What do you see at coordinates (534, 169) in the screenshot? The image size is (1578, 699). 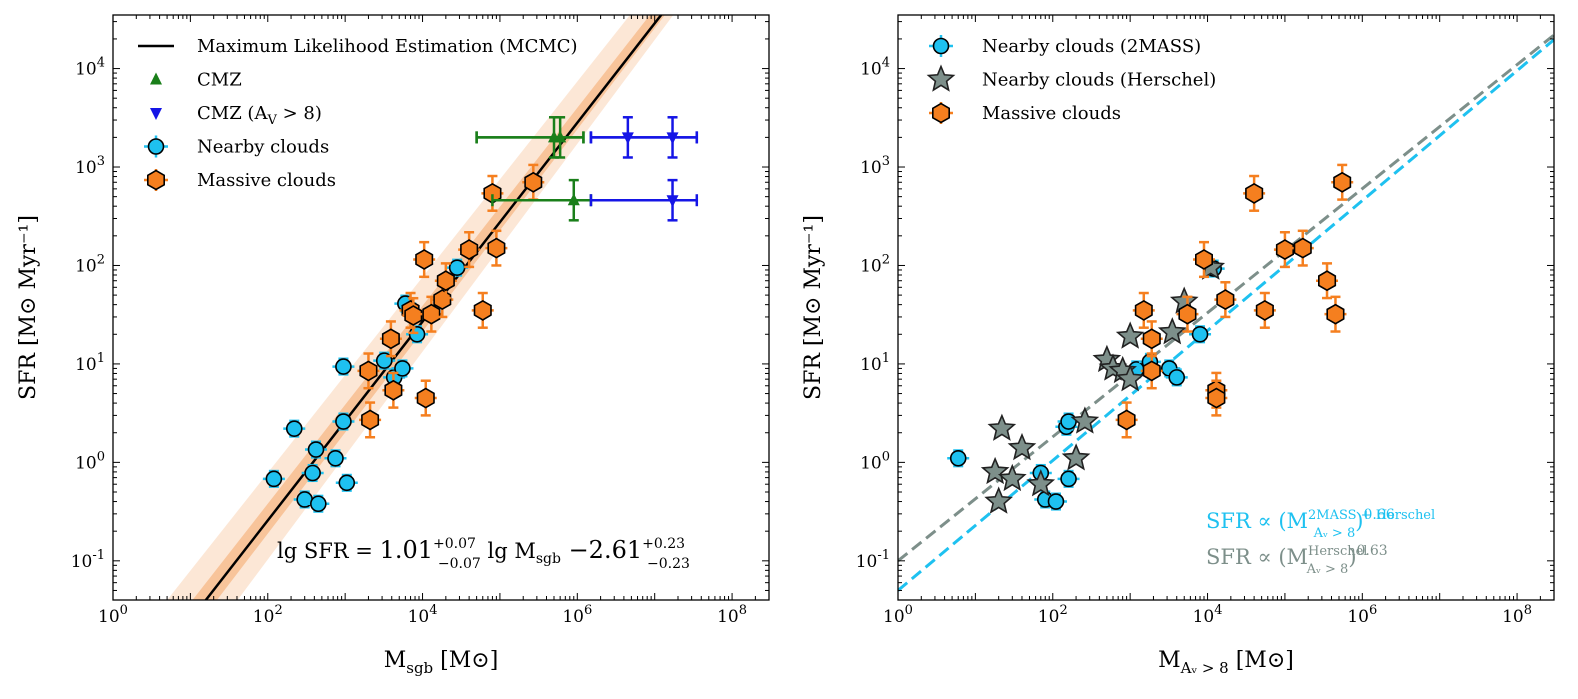 I see `series-cmz` at bounding box center [534, 169].